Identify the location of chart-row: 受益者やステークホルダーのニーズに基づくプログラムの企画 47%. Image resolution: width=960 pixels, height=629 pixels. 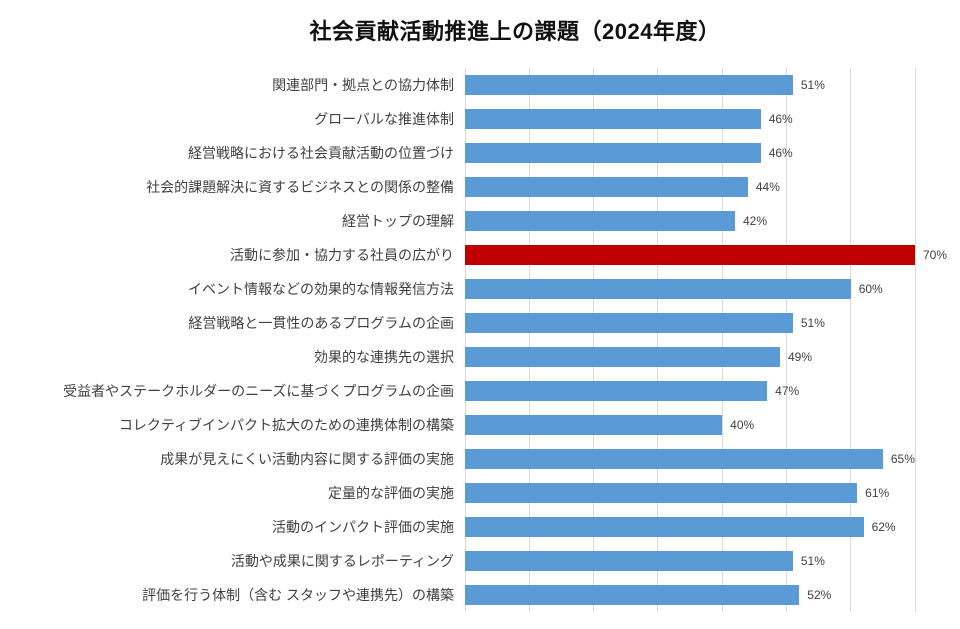
(480, 391).